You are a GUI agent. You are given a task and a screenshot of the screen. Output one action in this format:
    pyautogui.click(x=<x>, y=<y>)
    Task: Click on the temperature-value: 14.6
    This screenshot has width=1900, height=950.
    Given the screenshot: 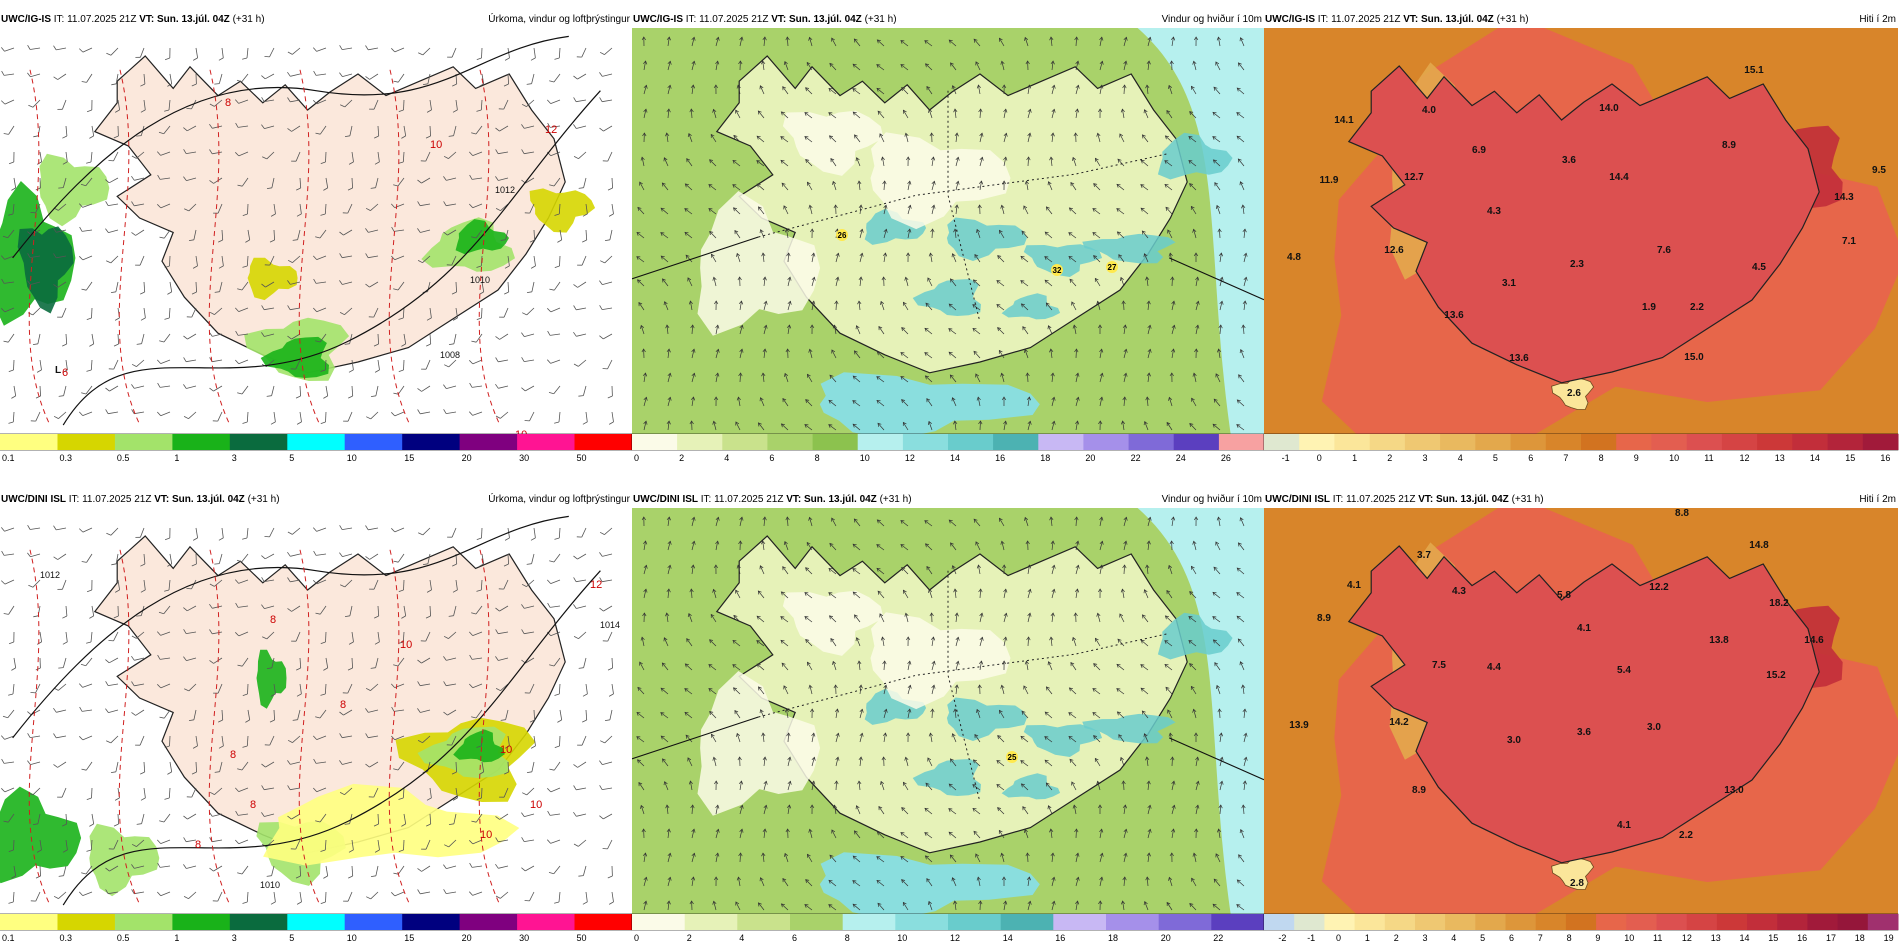 What is the action you would take?
    pyautogui.click(x=1814, y=640)
    